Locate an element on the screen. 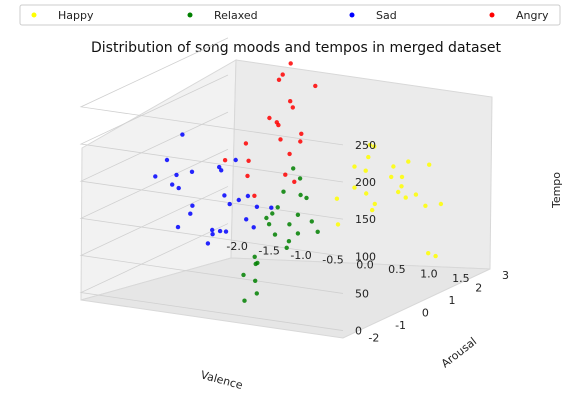  x-tick-label: 1.0 is located at coordinates (429, 274).